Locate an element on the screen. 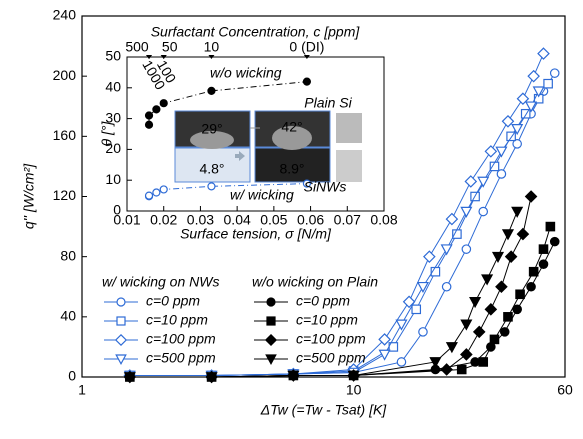 This screenshot has height=439, width=583. y-tick-label: 30 is located at coordinates (113, 117).